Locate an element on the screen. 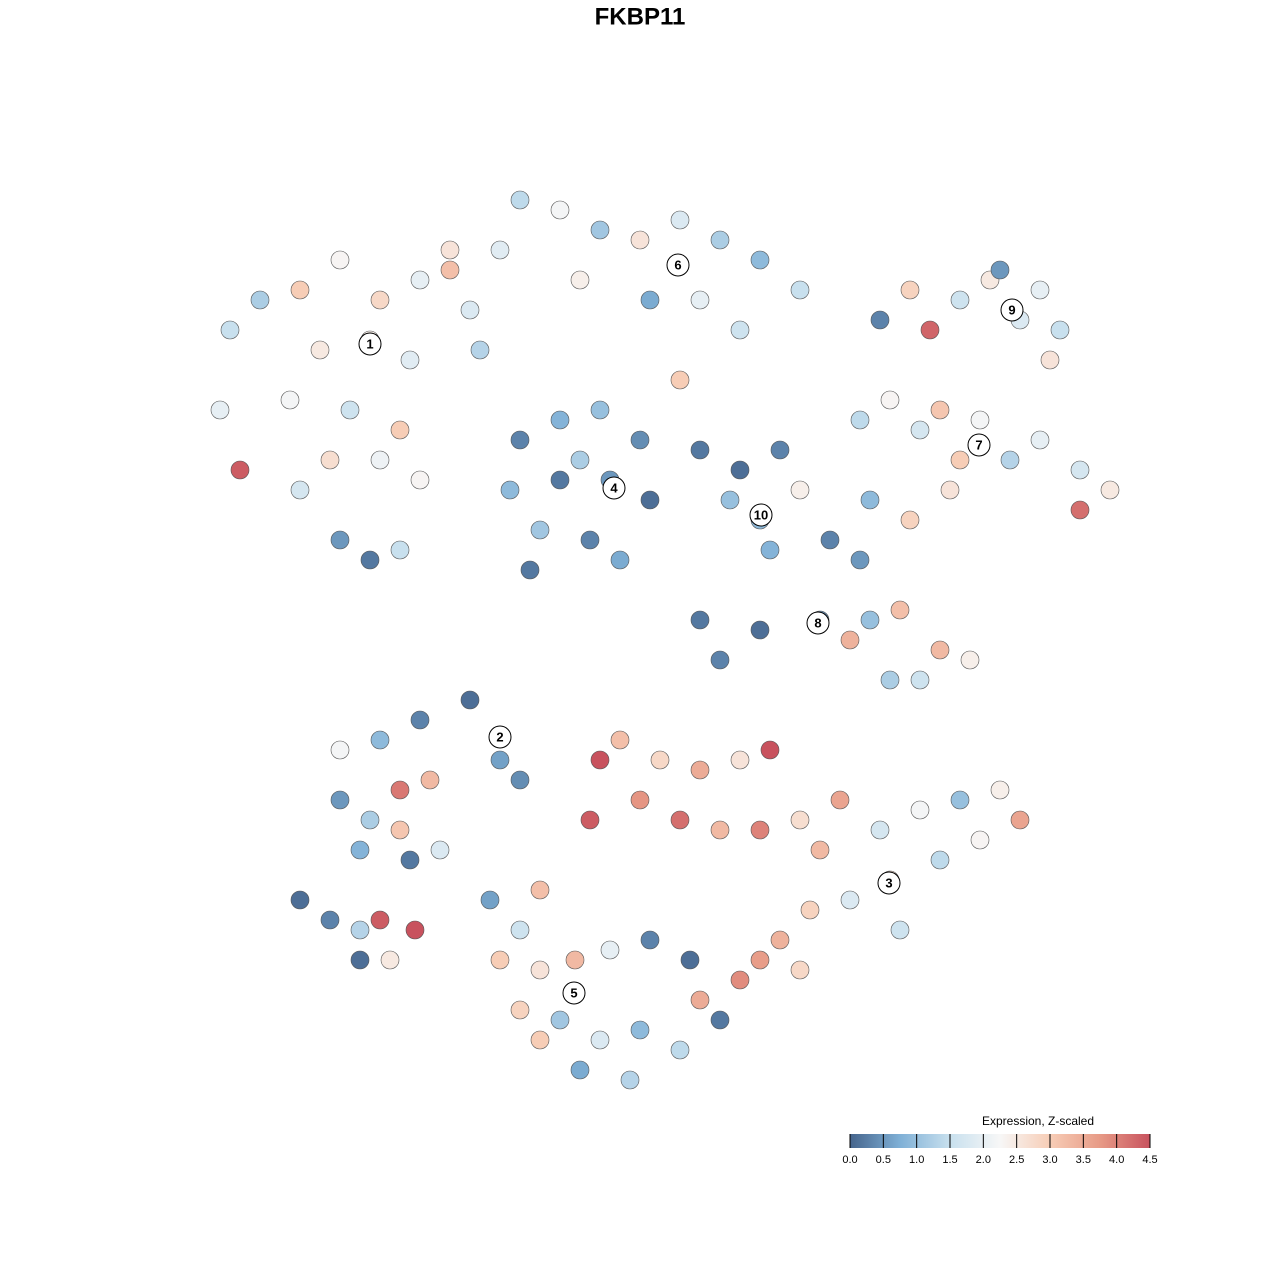 The width and height of the screenshot is (1280, 1280). cluster-label: 9 is located at coordinates (1011, 309).